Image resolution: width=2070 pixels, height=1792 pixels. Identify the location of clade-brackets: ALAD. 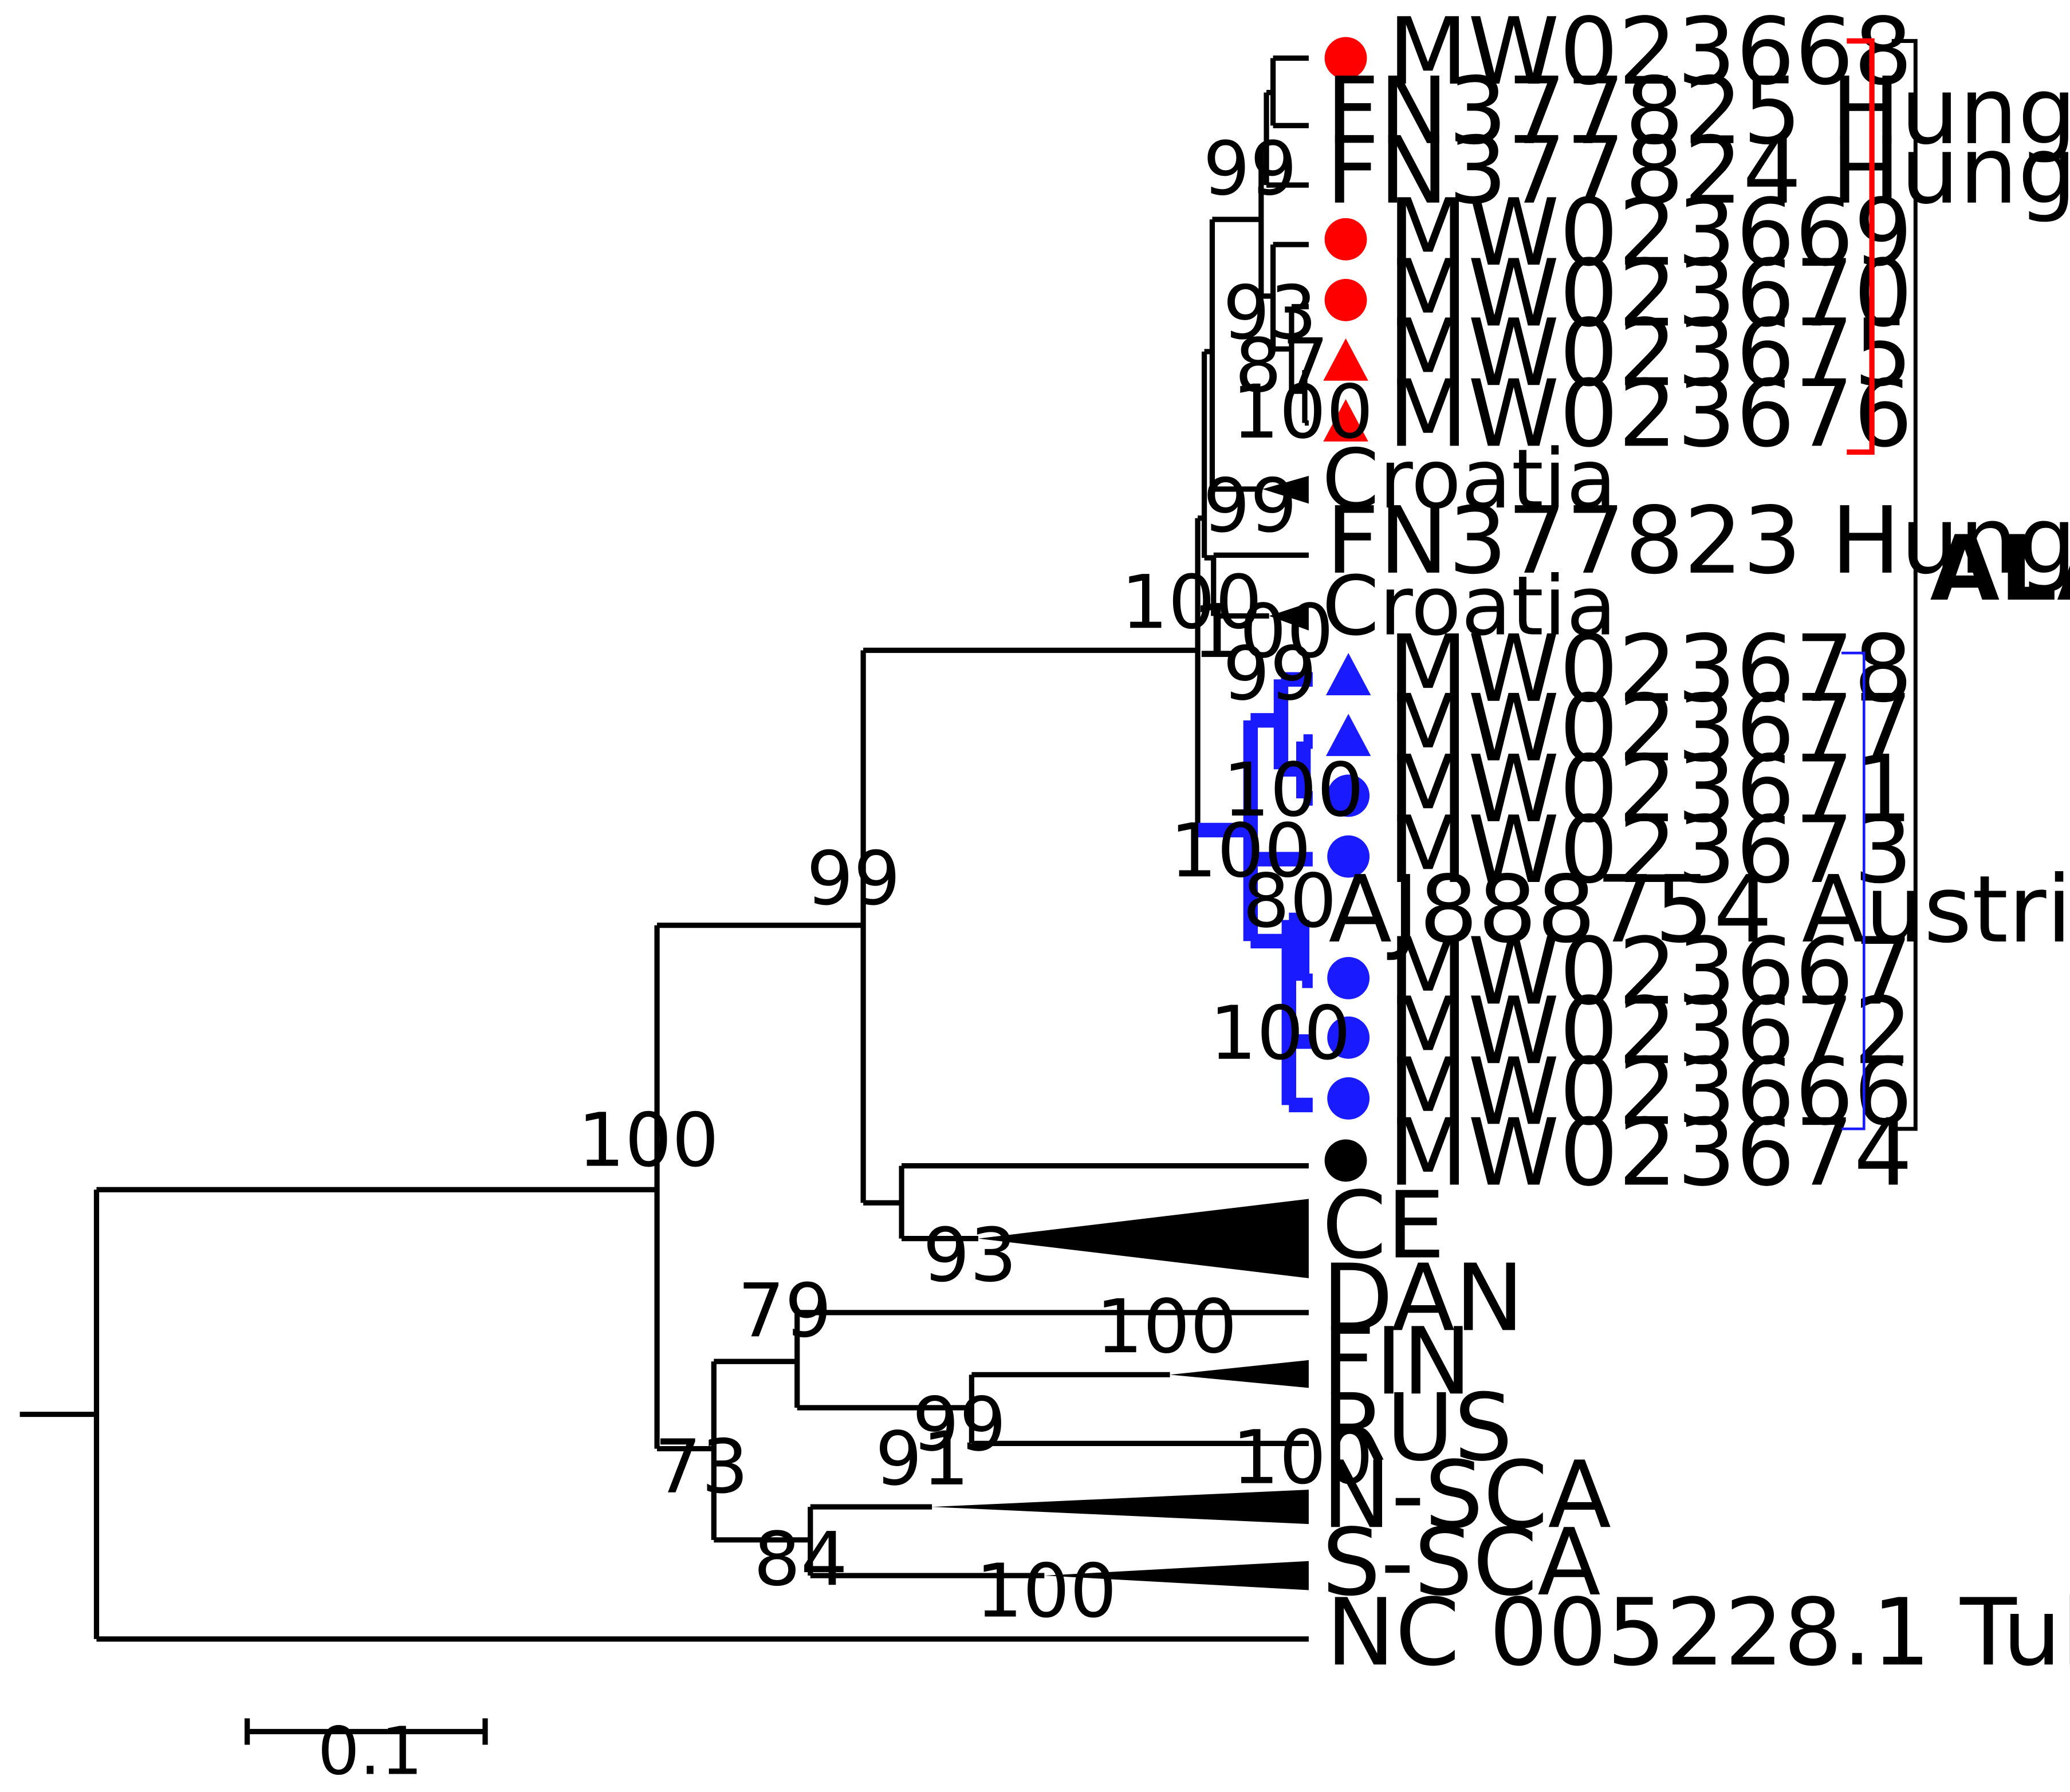
(1955, 584).